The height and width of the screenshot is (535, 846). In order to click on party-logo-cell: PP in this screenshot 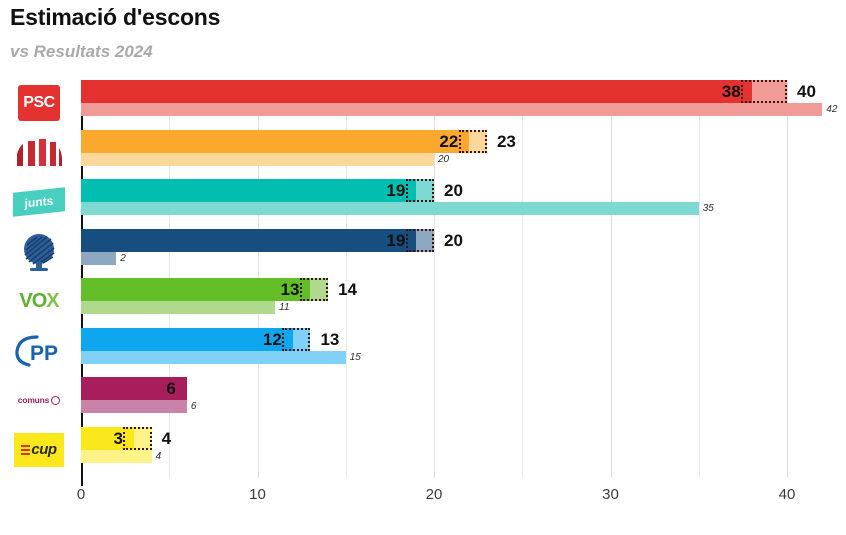, I will do `click(39, 351)`.